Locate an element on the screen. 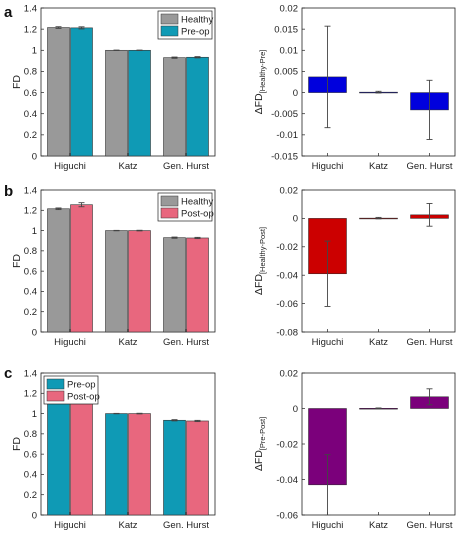  panel-1-left-x-tick-label: Katz is located at coordinates (127, 342).